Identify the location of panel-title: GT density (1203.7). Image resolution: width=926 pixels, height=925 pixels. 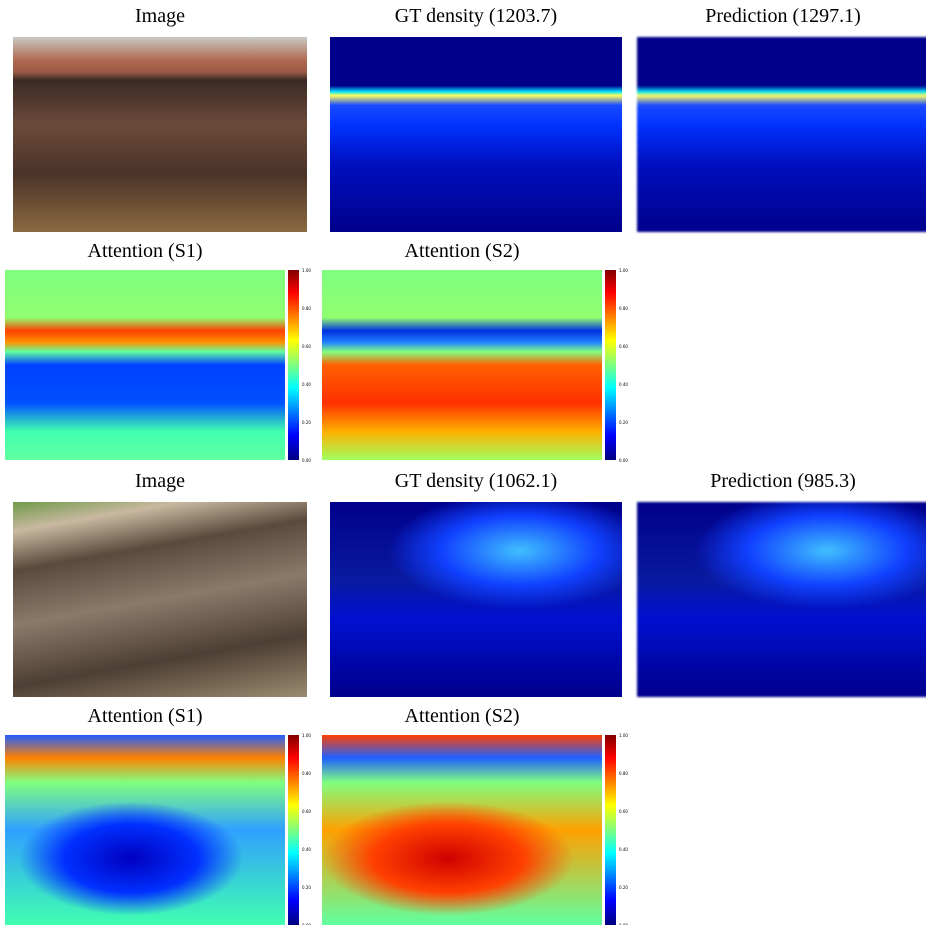
(476, 16).